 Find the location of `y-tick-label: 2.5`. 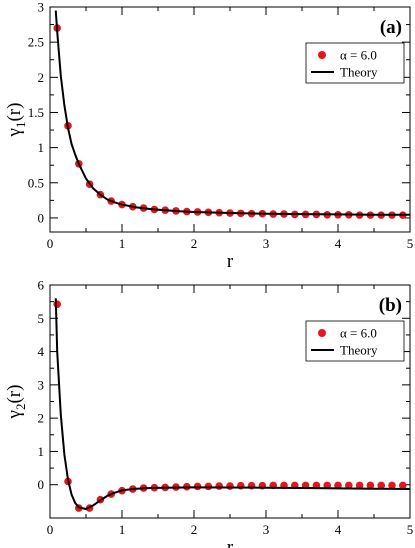

y-tick-label: 2.5 is located at coordinates (36, 42).